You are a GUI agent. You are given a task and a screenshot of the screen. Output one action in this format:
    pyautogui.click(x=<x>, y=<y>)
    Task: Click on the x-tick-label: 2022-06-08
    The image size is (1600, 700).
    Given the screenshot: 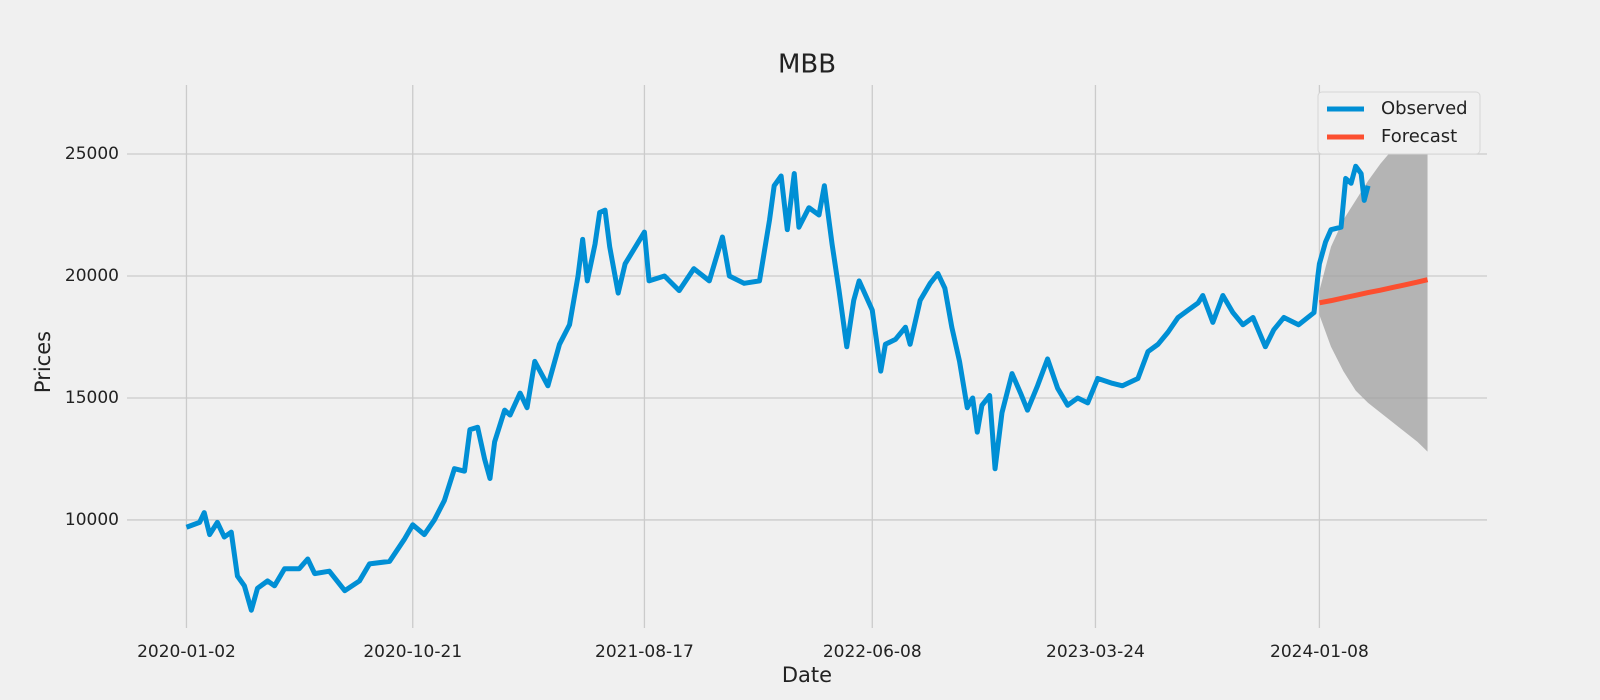 What is the action you would take?
    pyautogui.click(x=872, y=652)
    